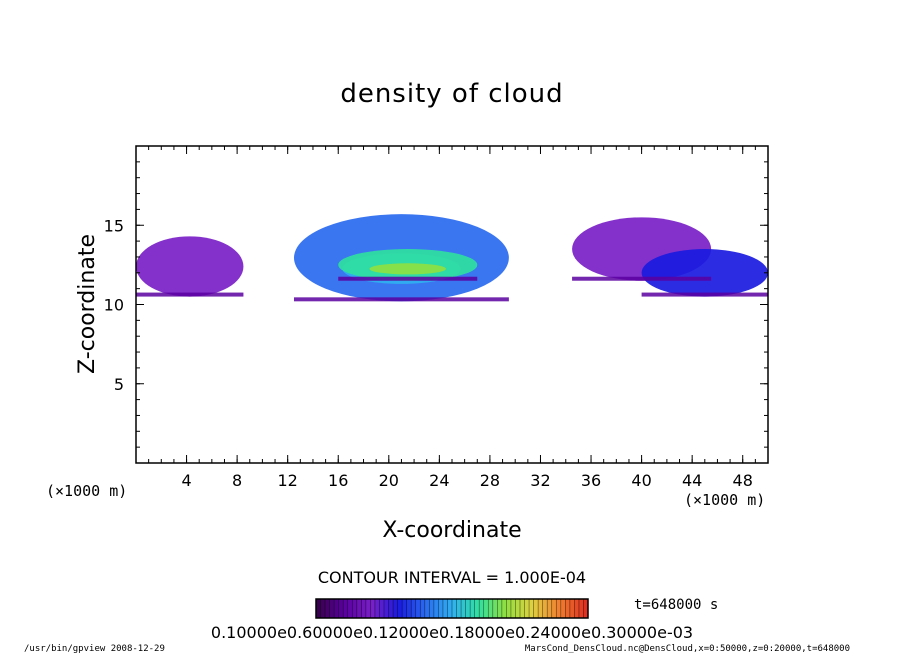 The image size is (904, 654). I want to click on x-tick-label: 44, so click(692, 480).